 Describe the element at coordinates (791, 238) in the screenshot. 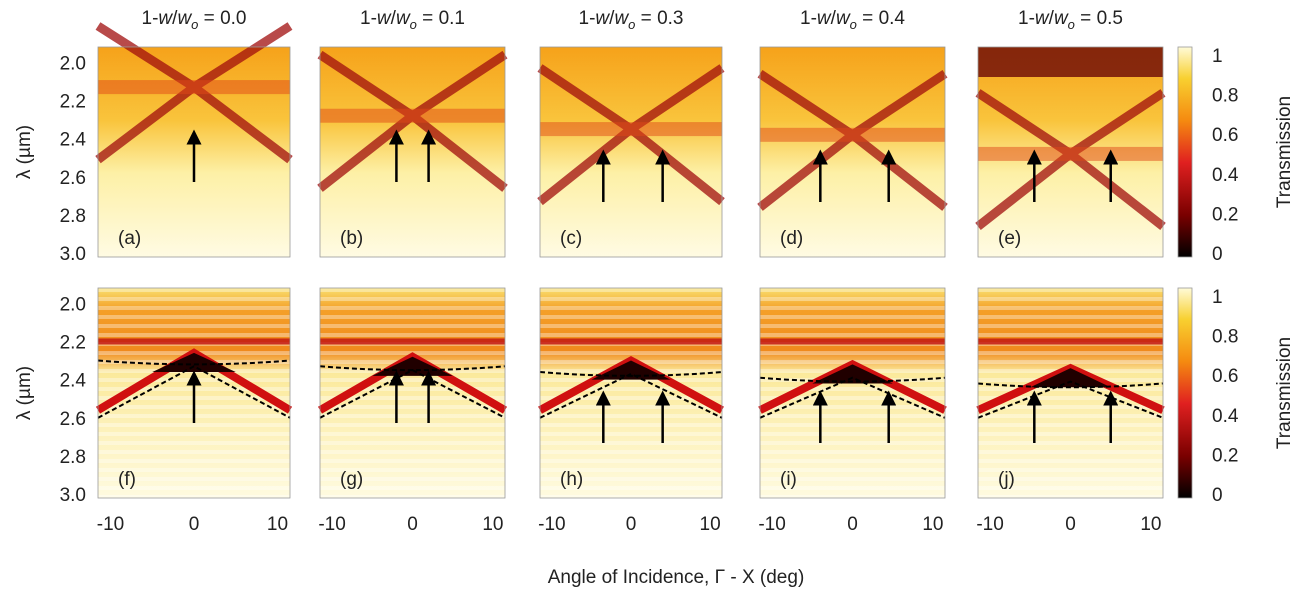

I see `panel-label: (d)` at that location.